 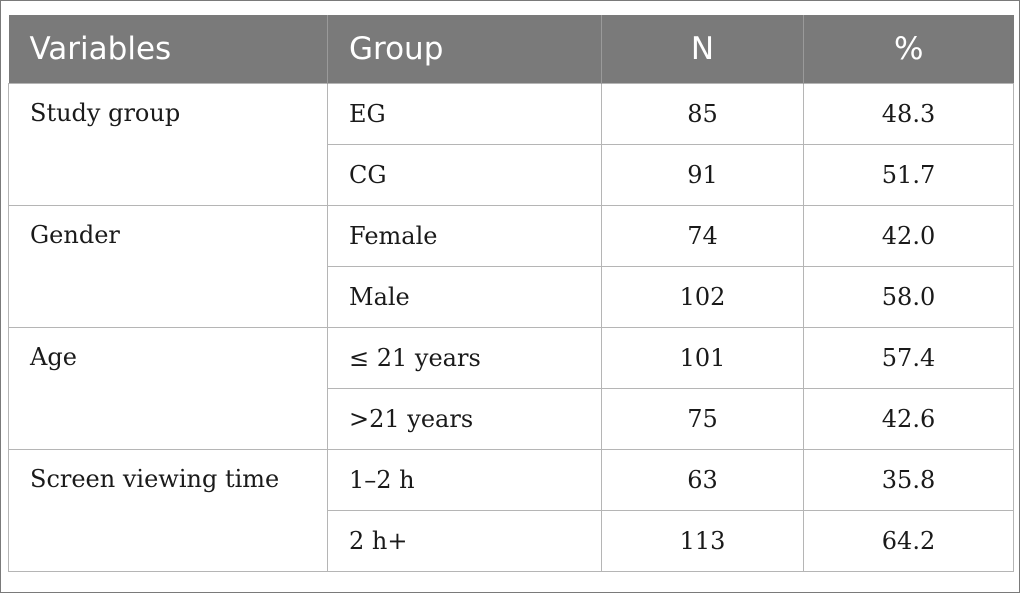 I want to click on header-row: Variables Group N %, so click(x=511, y=49).